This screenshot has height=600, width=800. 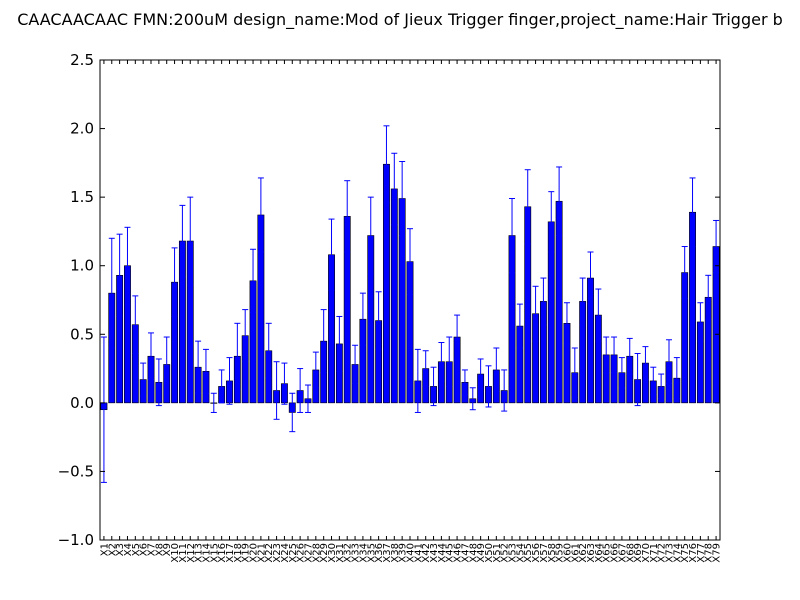 I want to click on x-tick-label: X28, so click(x=316, y=553).